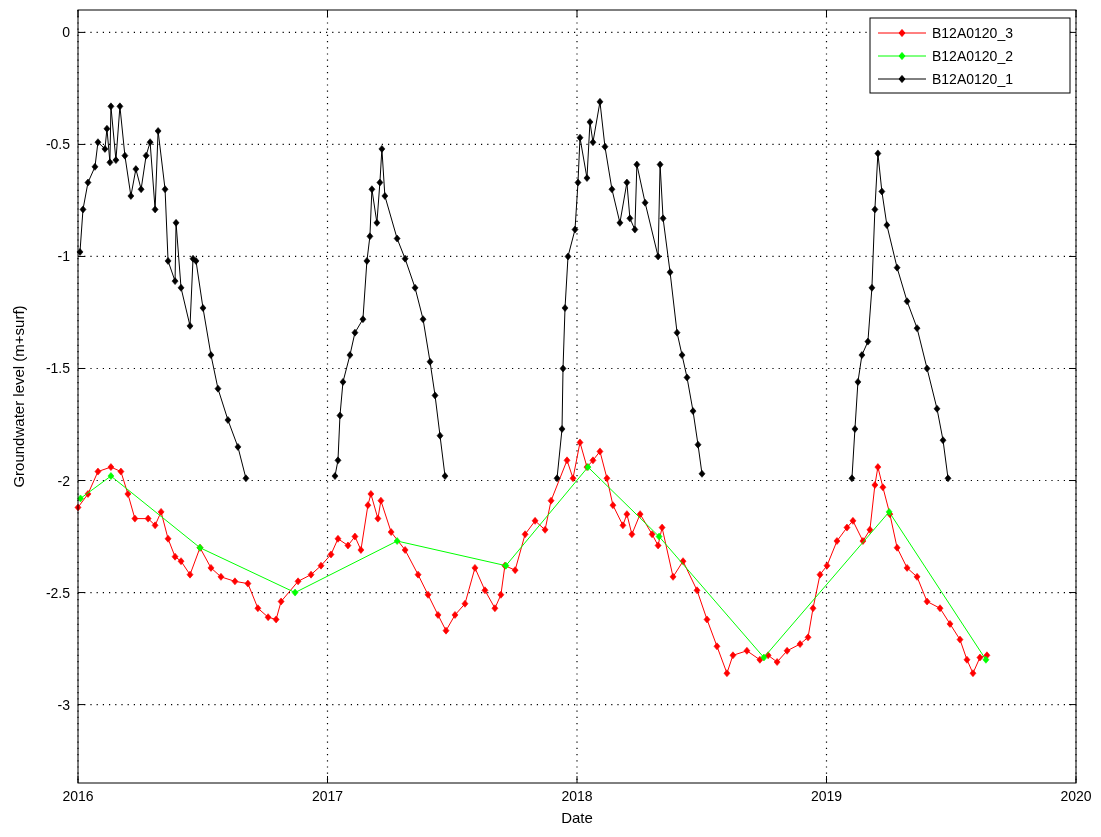 Image resolution: width=1101 pixels, height=837 pixels. I want to click on x-tick-label: 2017, so click(327, 796).